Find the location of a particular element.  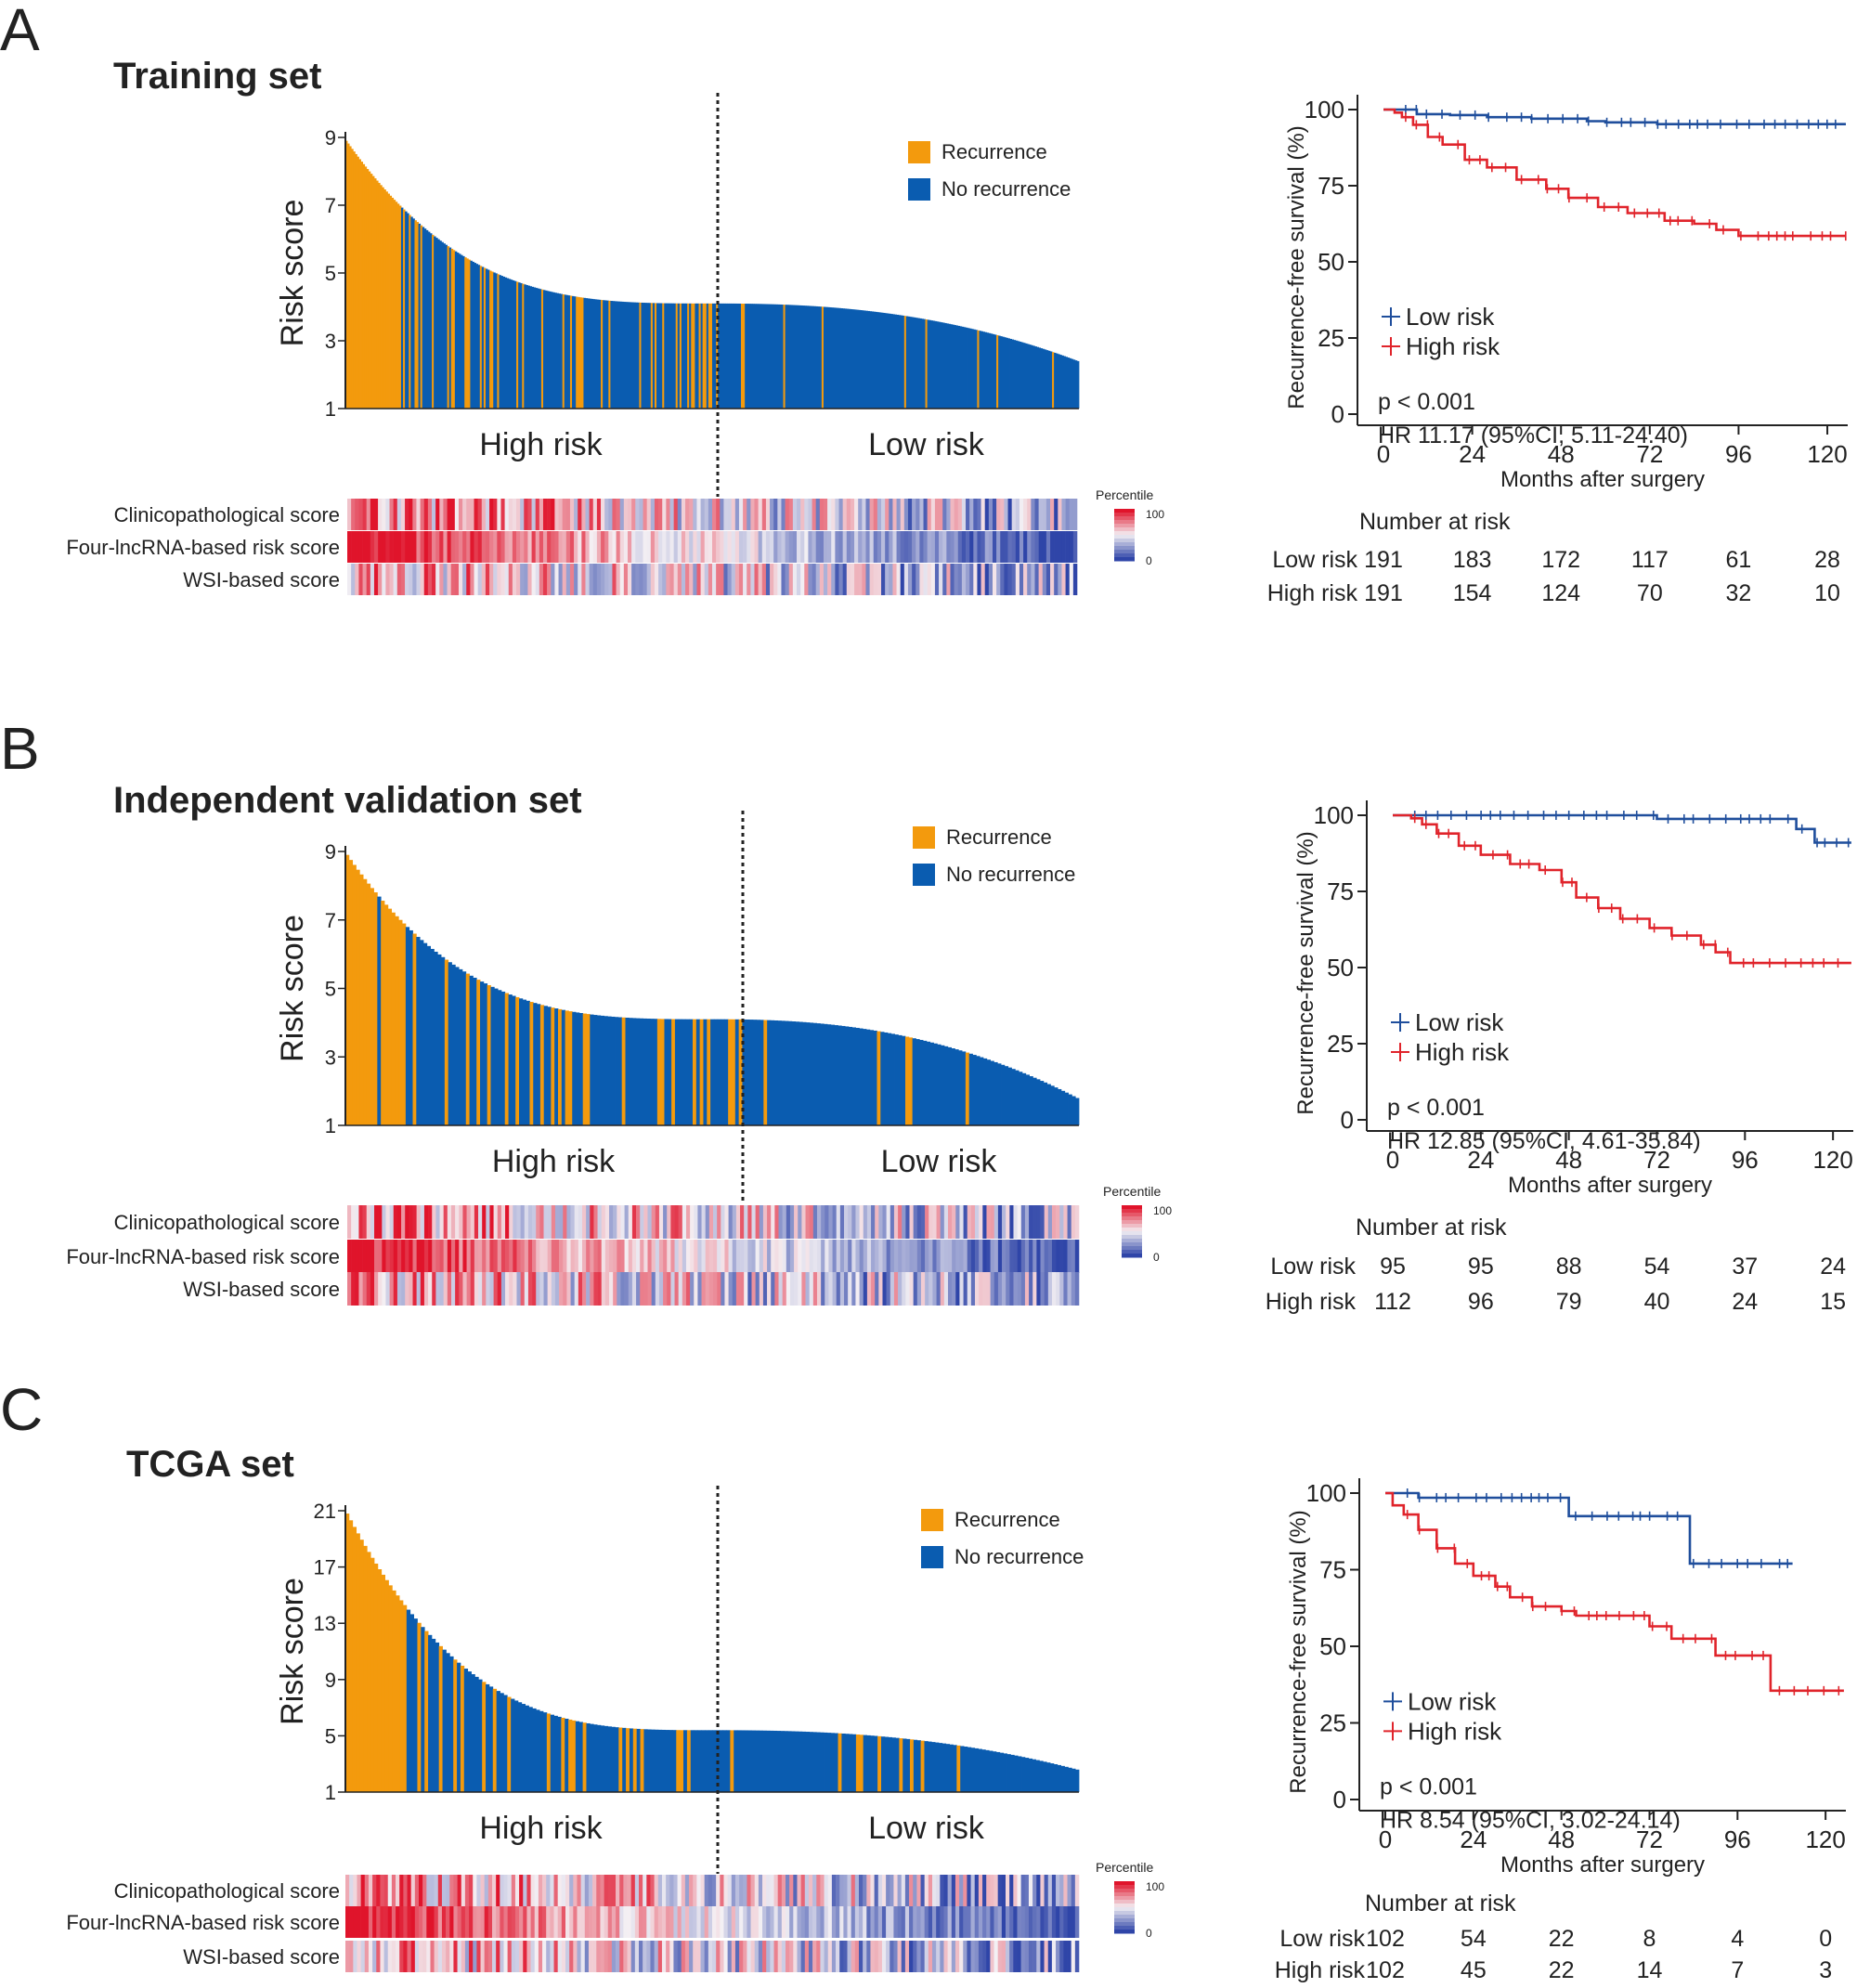

percentile-title: Percentile is located at coordinates (1132, 1191).